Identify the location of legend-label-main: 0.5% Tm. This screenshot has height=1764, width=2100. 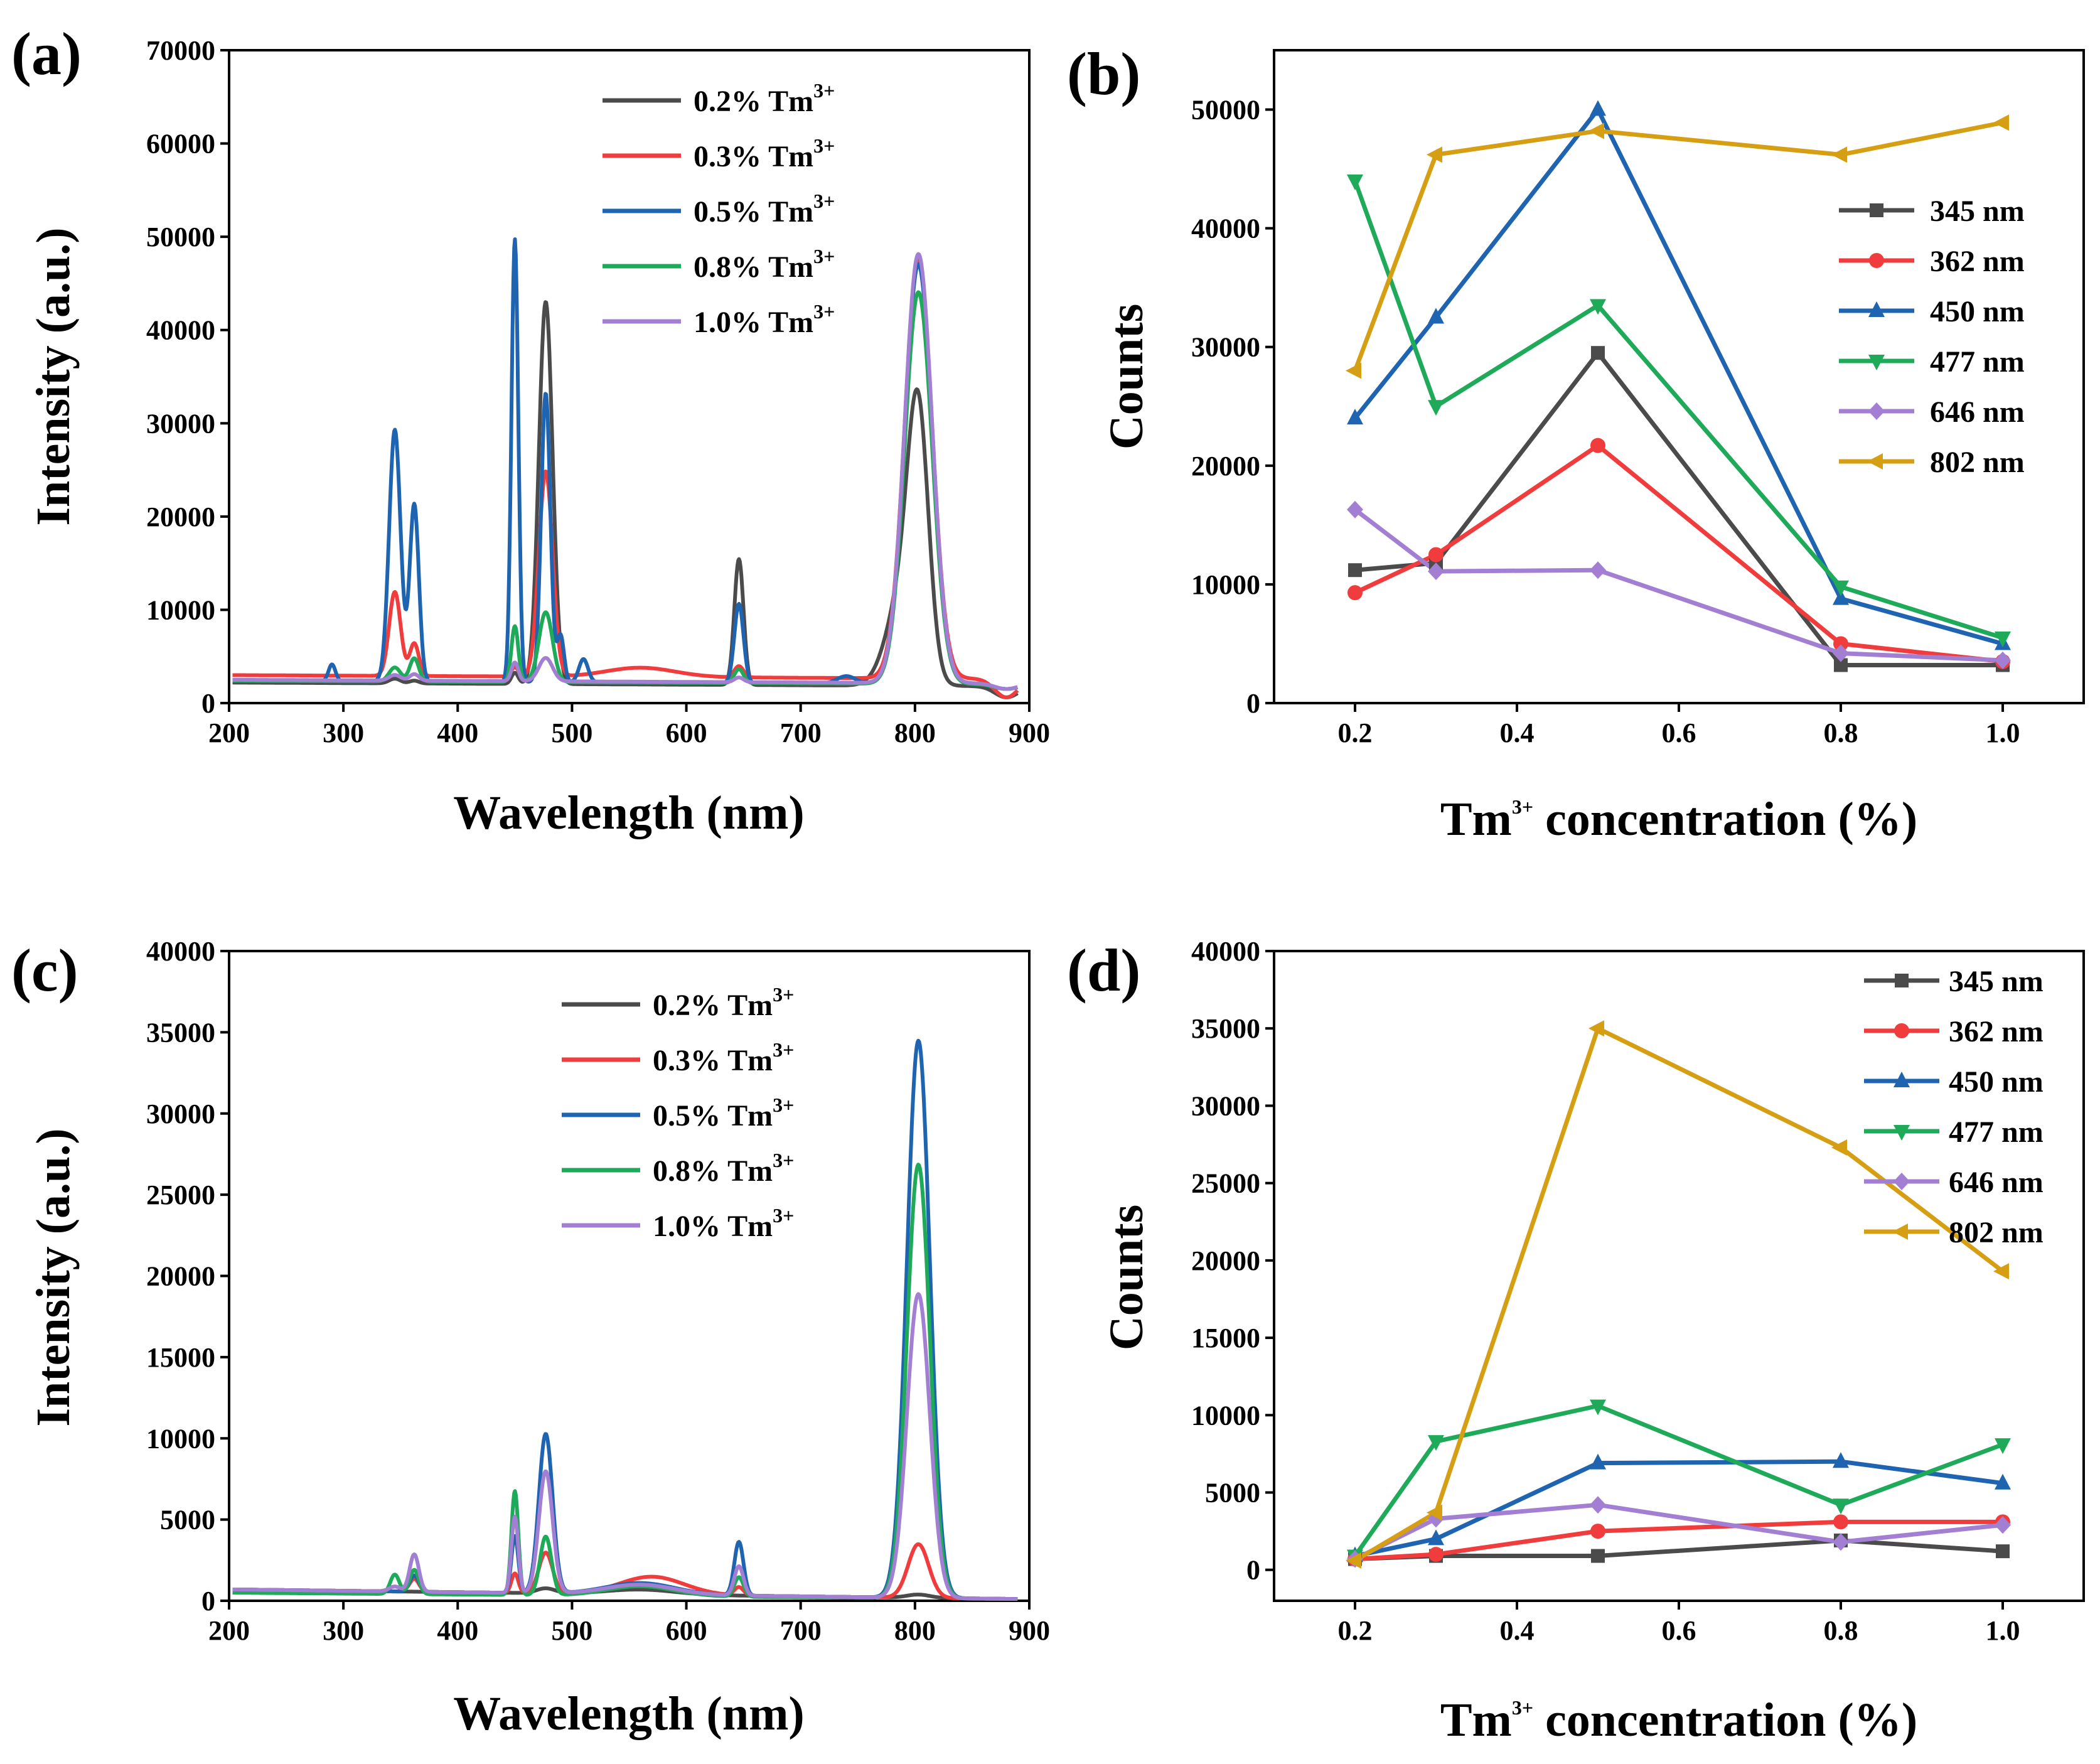
(753, 212).